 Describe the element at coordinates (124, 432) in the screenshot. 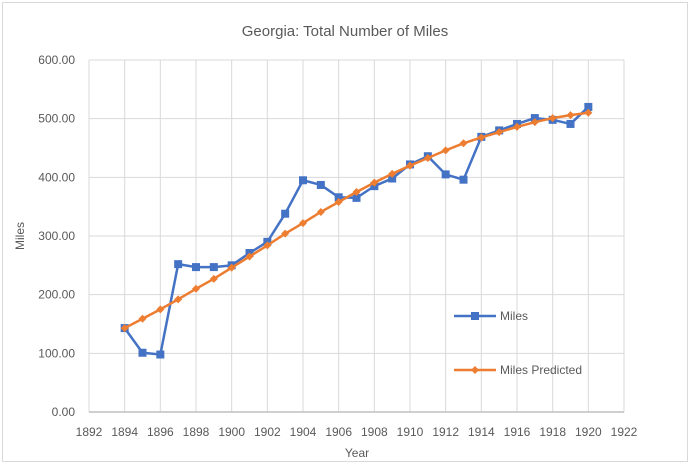

I see `x-tick-label: 1894` at that location.